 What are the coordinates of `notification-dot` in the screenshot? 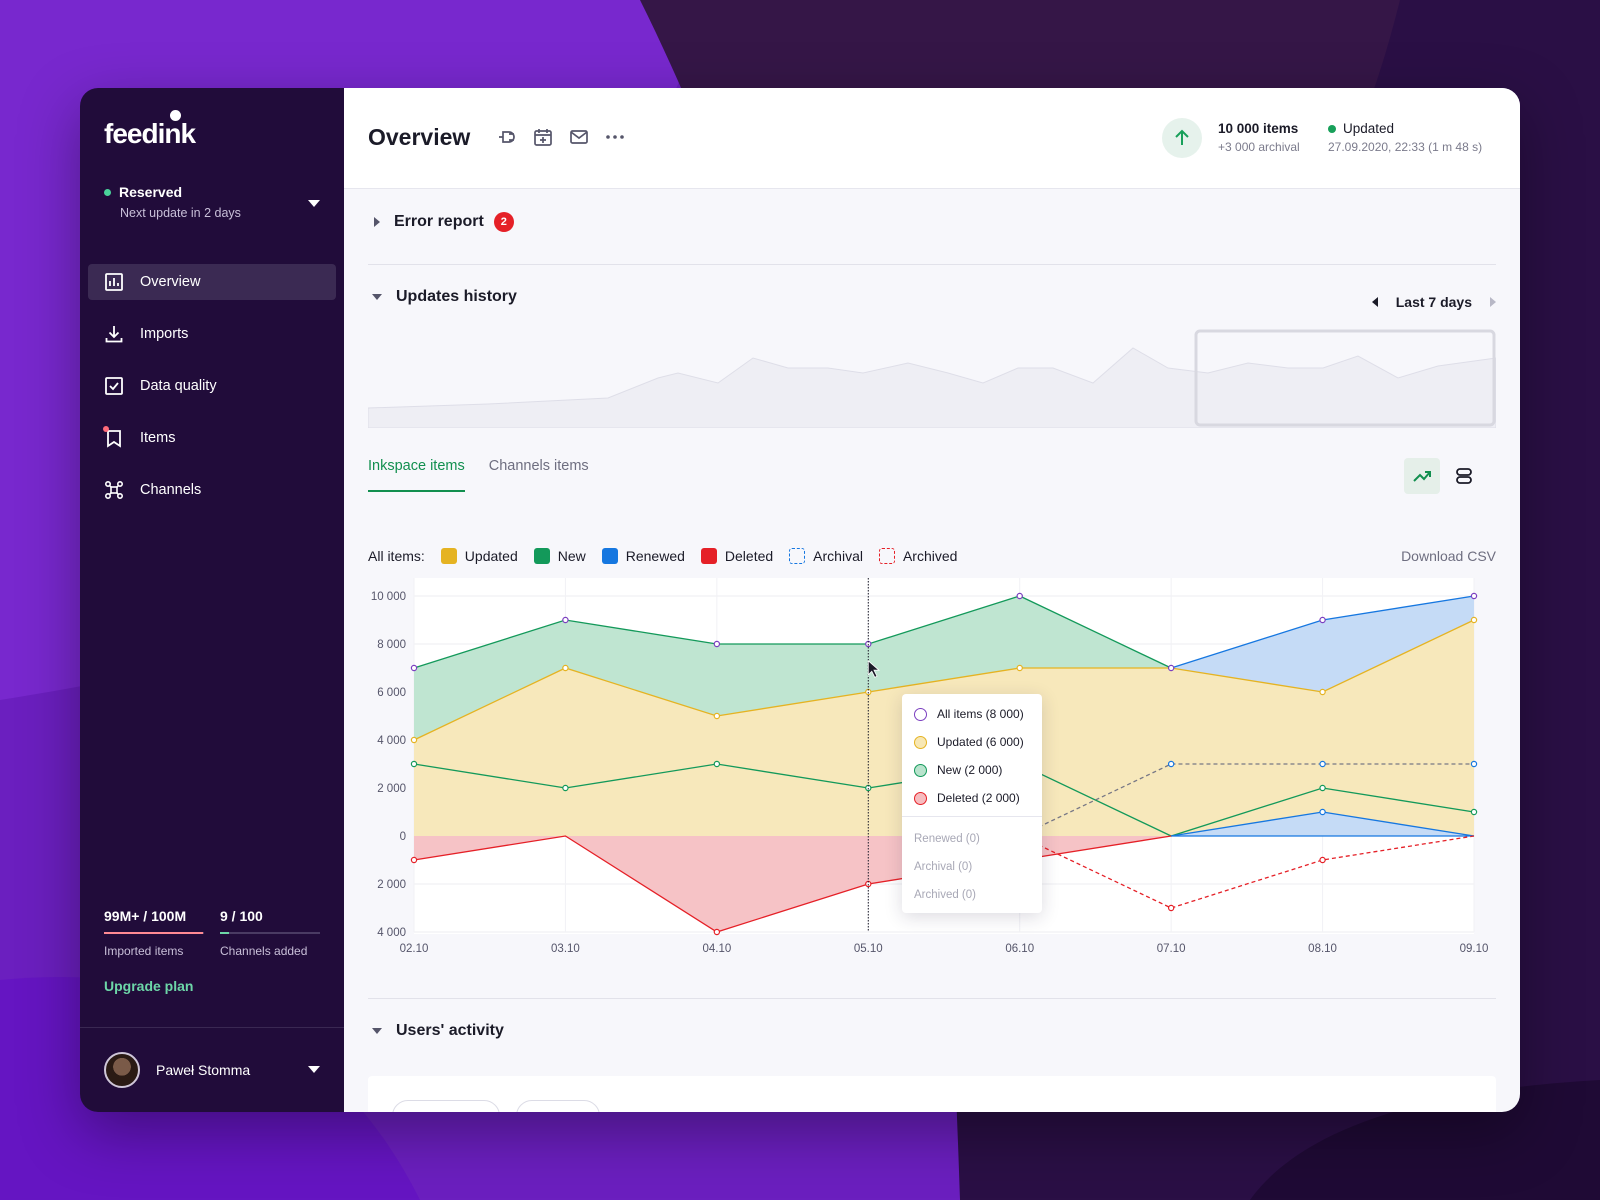 It's located at (106, 429).